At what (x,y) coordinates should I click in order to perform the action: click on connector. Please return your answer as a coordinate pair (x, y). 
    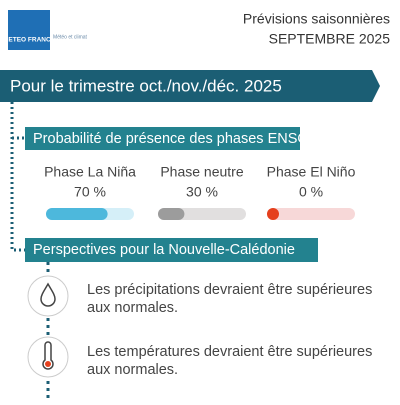
    Looking at the image, I should click on (17, 177).